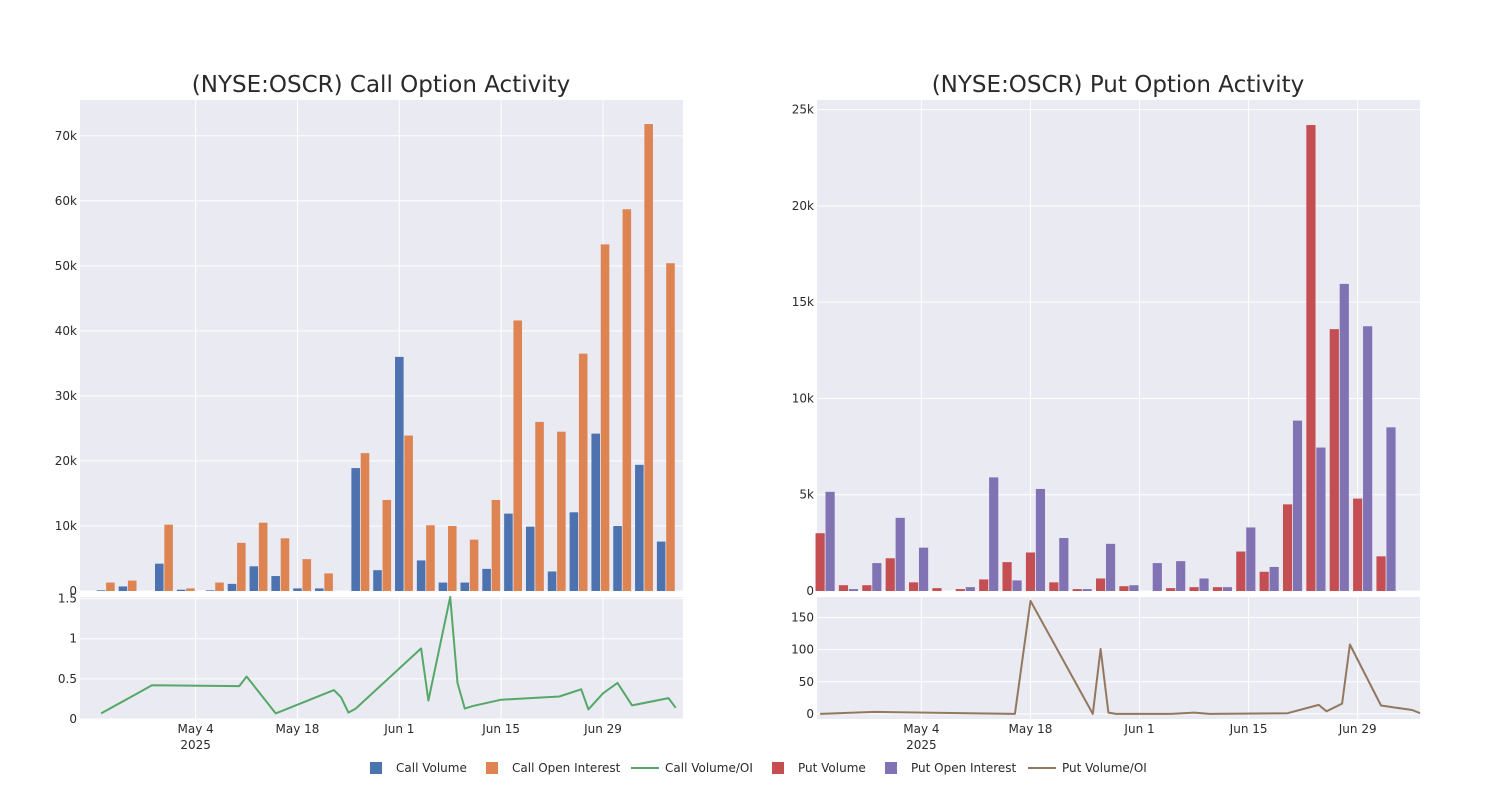 This screenshot has width=1500, height=800. Describe the element at coordinates (802, 650) in the screenshot. I see `put-ratio-y-tick-label: 100` at that location.